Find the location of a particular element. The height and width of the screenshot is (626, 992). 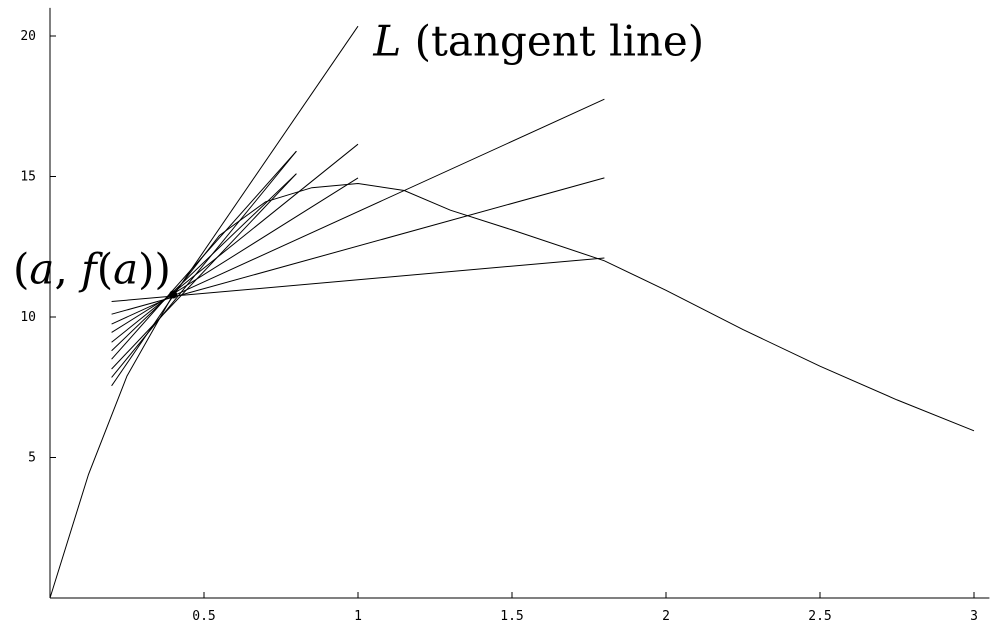

tangent-var: L is located at coordinates (386, 41).